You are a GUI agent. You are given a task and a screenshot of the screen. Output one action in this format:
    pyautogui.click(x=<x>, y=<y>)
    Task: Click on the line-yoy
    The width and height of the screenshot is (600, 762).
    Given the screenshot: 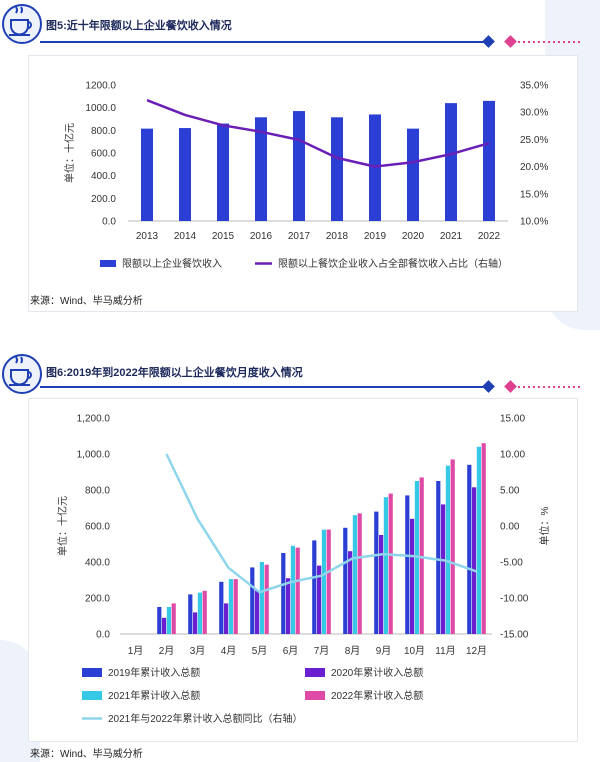 What is the action you would take?
    pyautogui.click(x=321, y=523)
    